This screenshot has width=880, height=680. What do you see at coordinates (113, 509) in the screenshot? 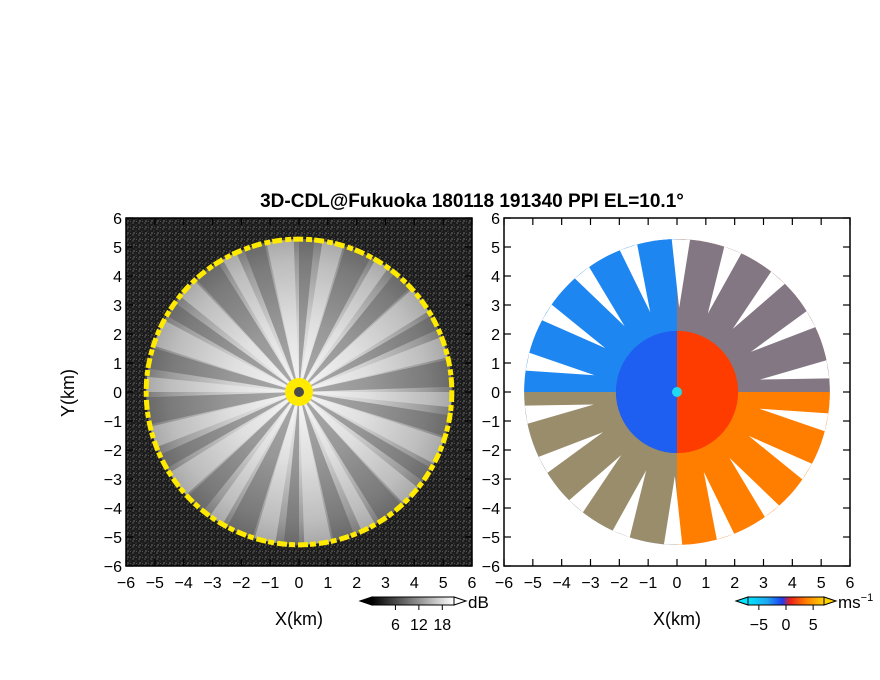
I see `y-tick-label: −4` at bounding box center [113, 509].